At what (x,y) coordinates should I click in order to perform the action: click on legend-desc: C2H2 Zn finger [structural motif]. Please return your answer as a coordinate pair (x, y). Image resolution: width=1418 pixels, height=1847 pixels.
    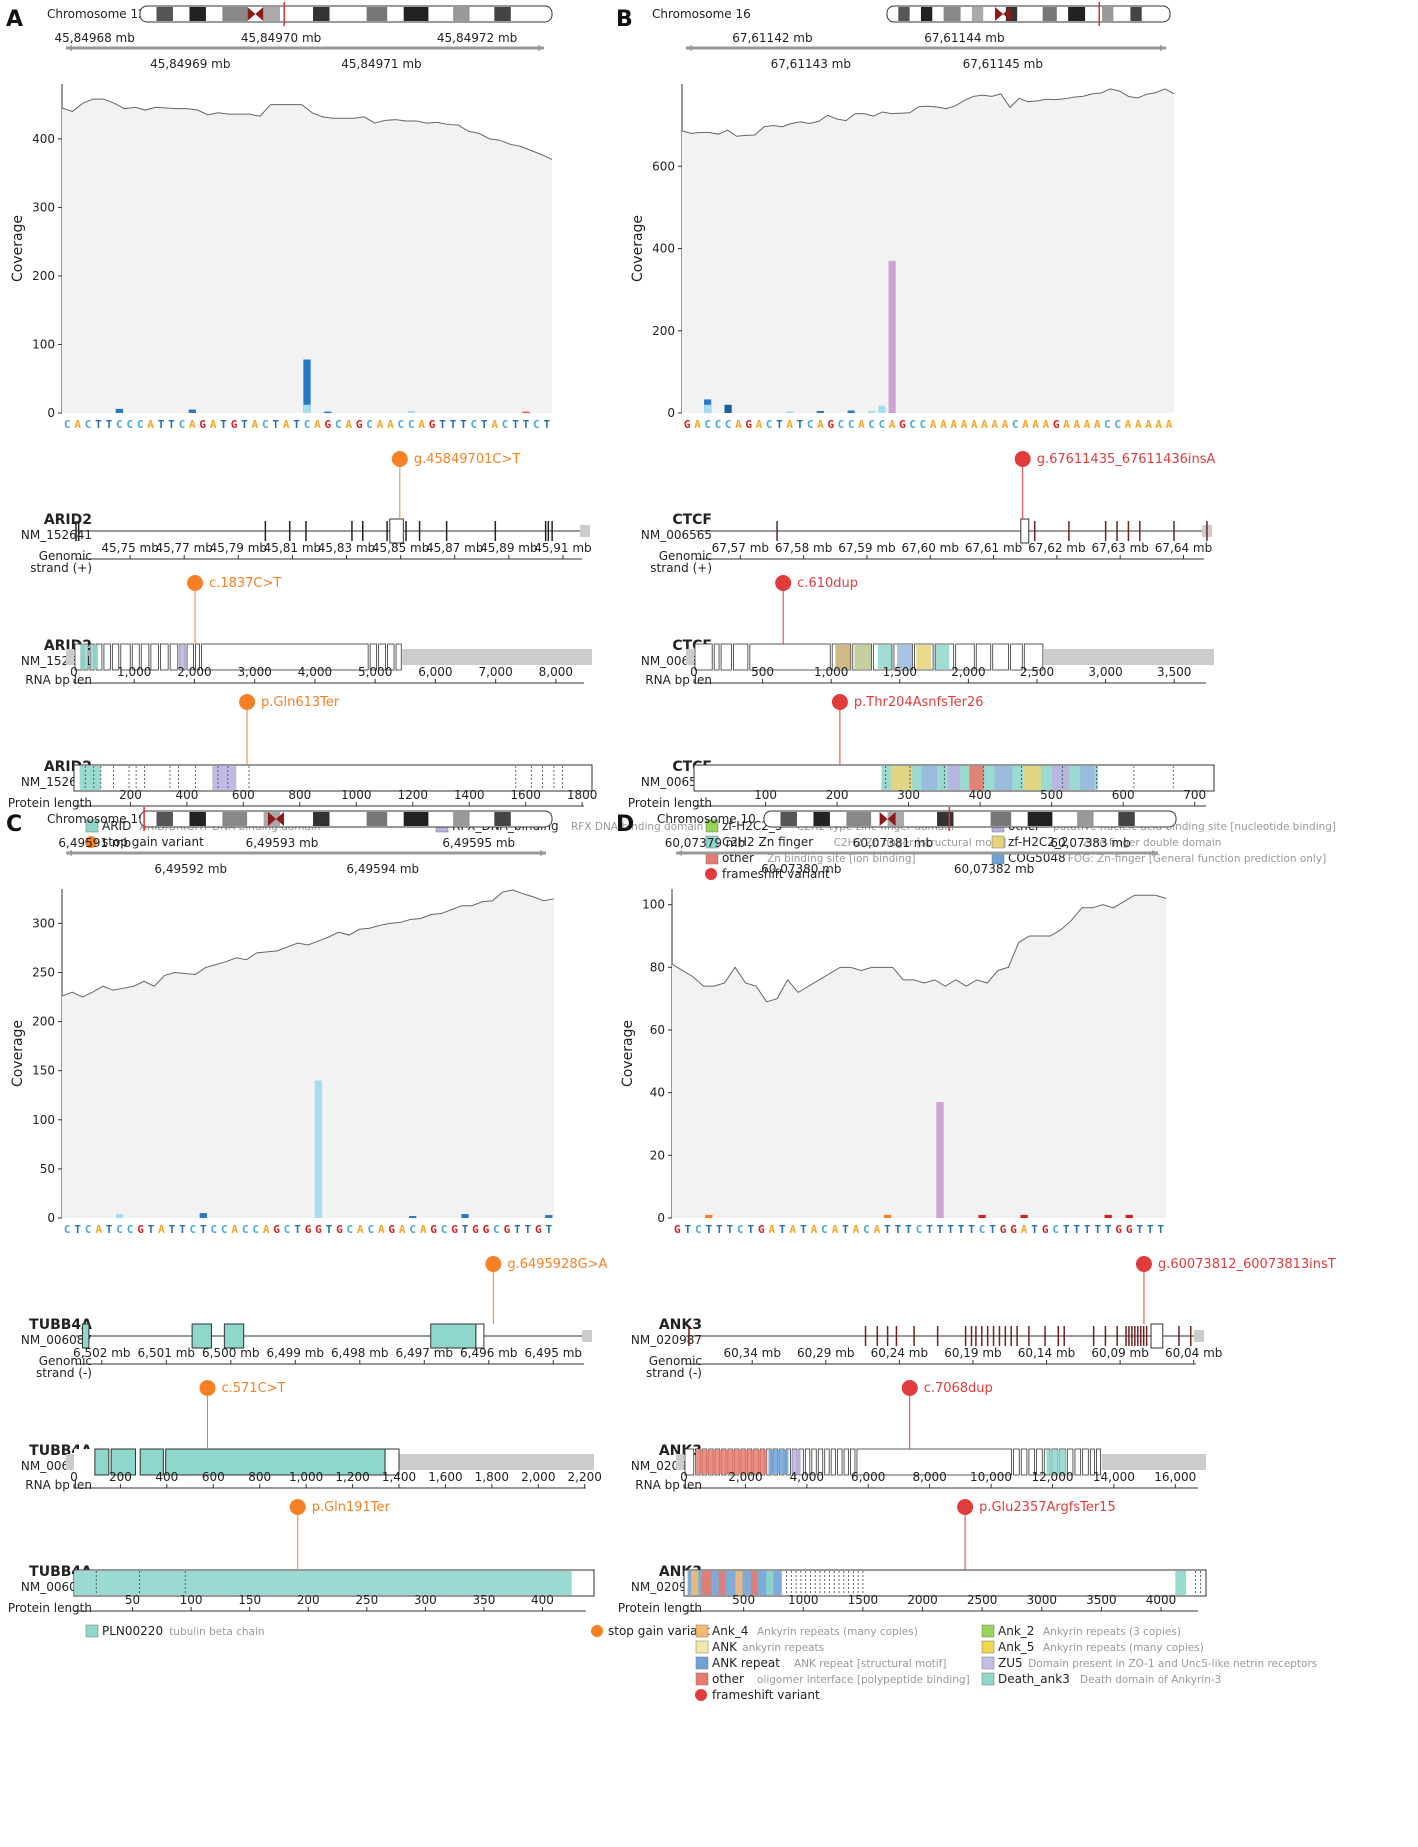
    Looking at the image, I should click on (920, 843).